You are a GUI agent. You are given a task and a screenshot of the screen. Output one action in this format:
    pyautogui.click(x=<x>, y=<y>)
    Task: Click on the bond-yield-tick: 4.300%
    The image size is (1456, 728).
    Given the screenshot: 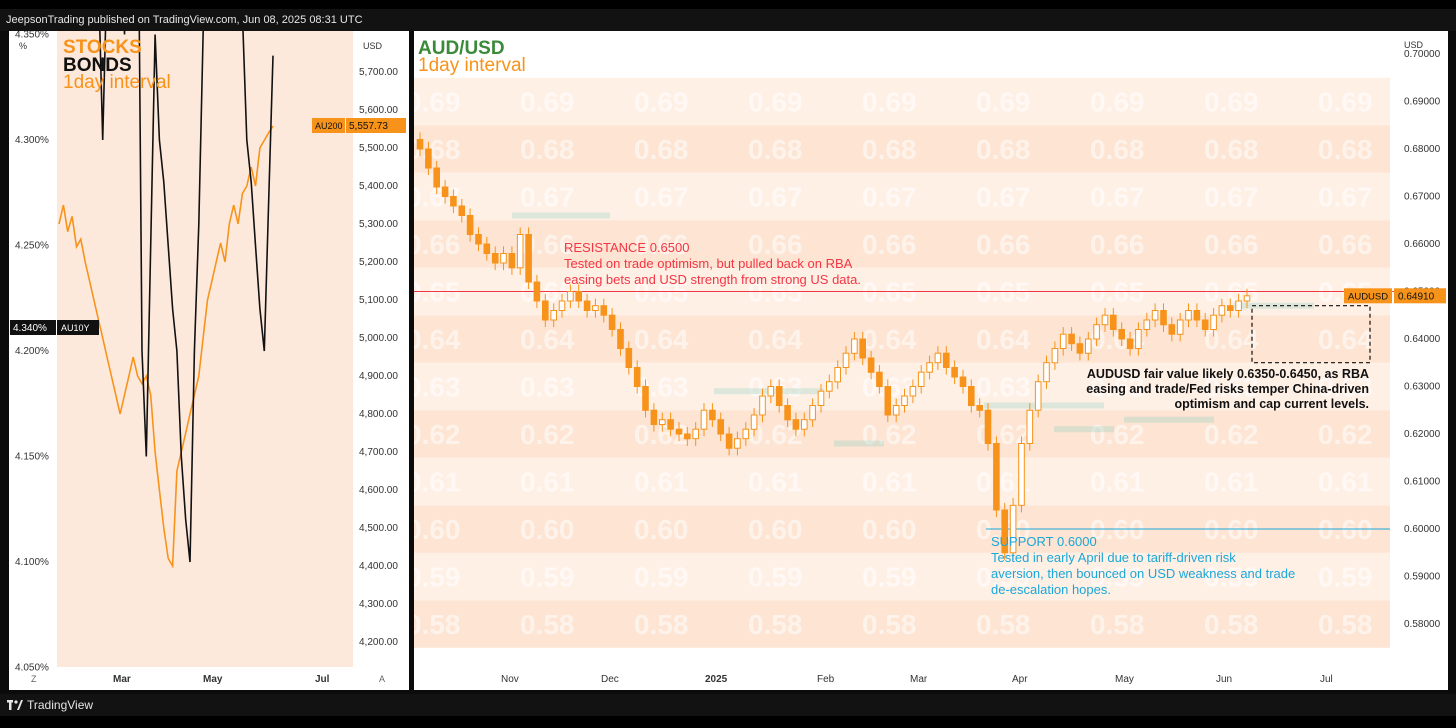 What is the action you would take?
    pyautogui.click(x=32, y=140)
    